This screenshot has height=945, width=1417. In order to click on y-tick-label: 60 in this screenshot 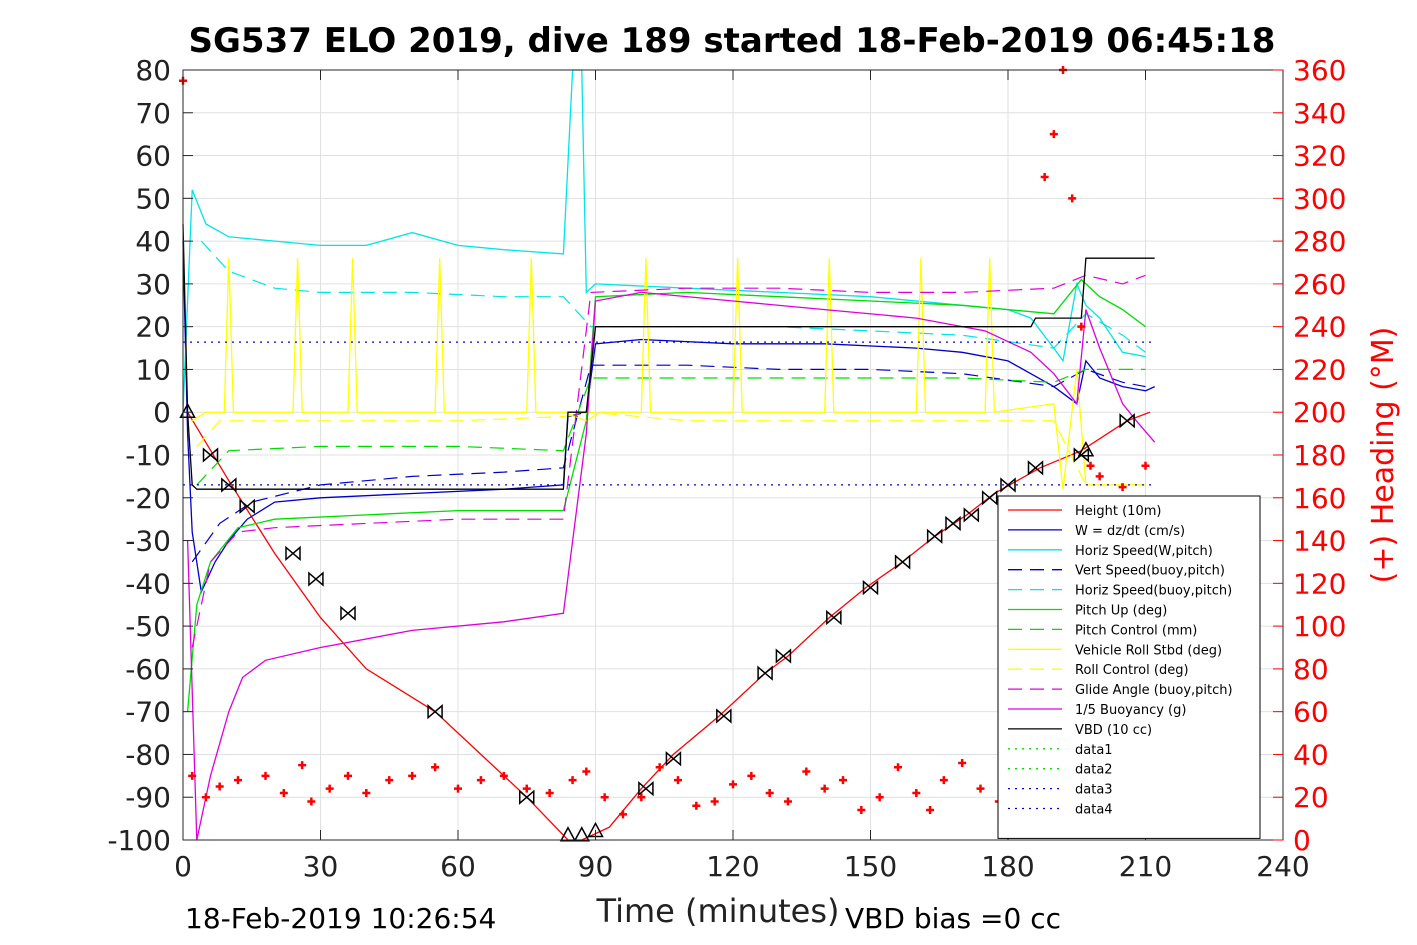, I will do `click(153, 156)`.